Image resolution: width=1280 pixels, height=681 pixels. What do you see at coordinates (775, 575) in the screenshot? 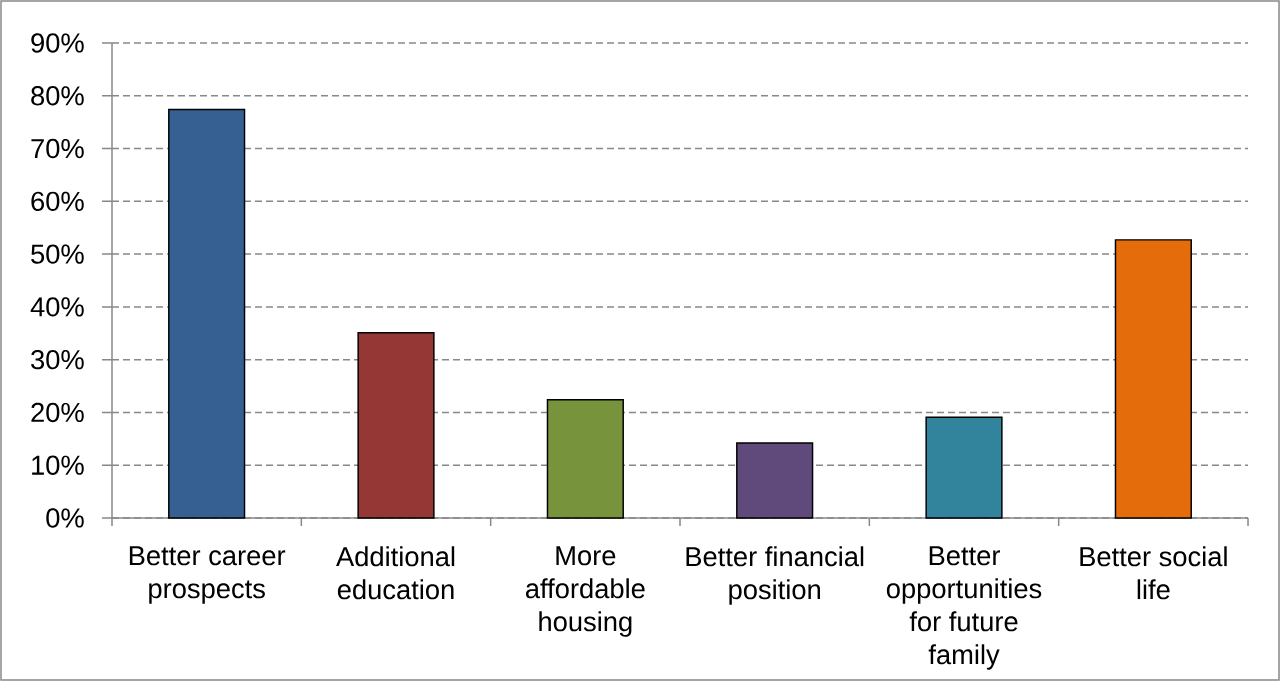
I see `x-tick-label: Better financial position` at bounding box center [775, 575].